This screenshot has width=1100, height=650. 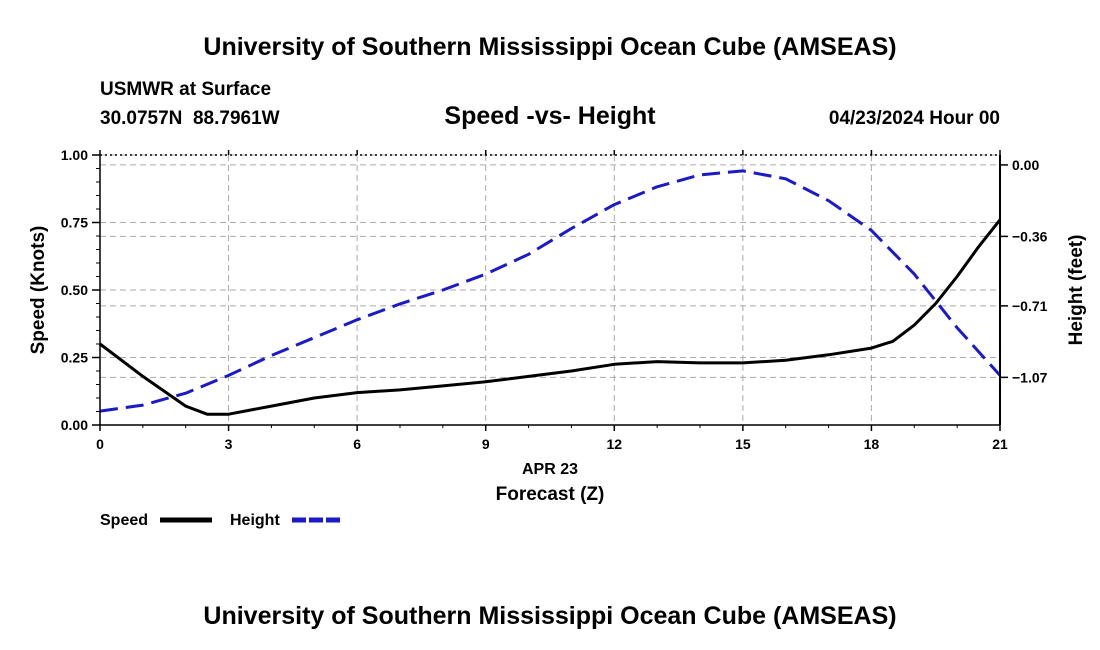 I want to click on y-left-tick-label: 1.00, so click(x=74, y=155).